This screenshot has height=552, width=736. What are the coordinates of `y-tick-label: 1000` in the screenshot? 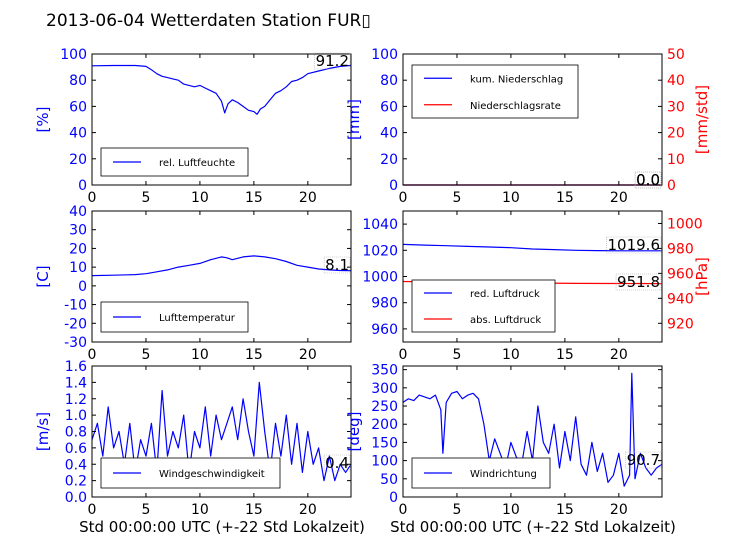 It's located at (380, 278).